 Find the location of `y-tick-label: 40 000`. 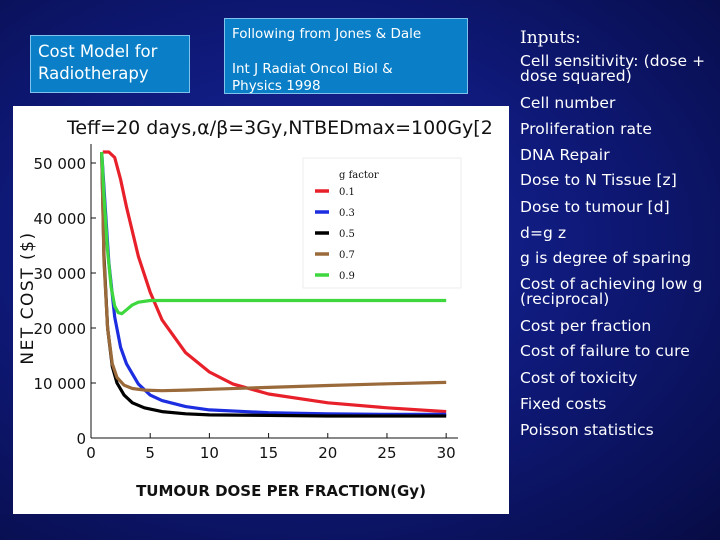

y-tick-label: 40 000 is located at coordinates (60, 219).